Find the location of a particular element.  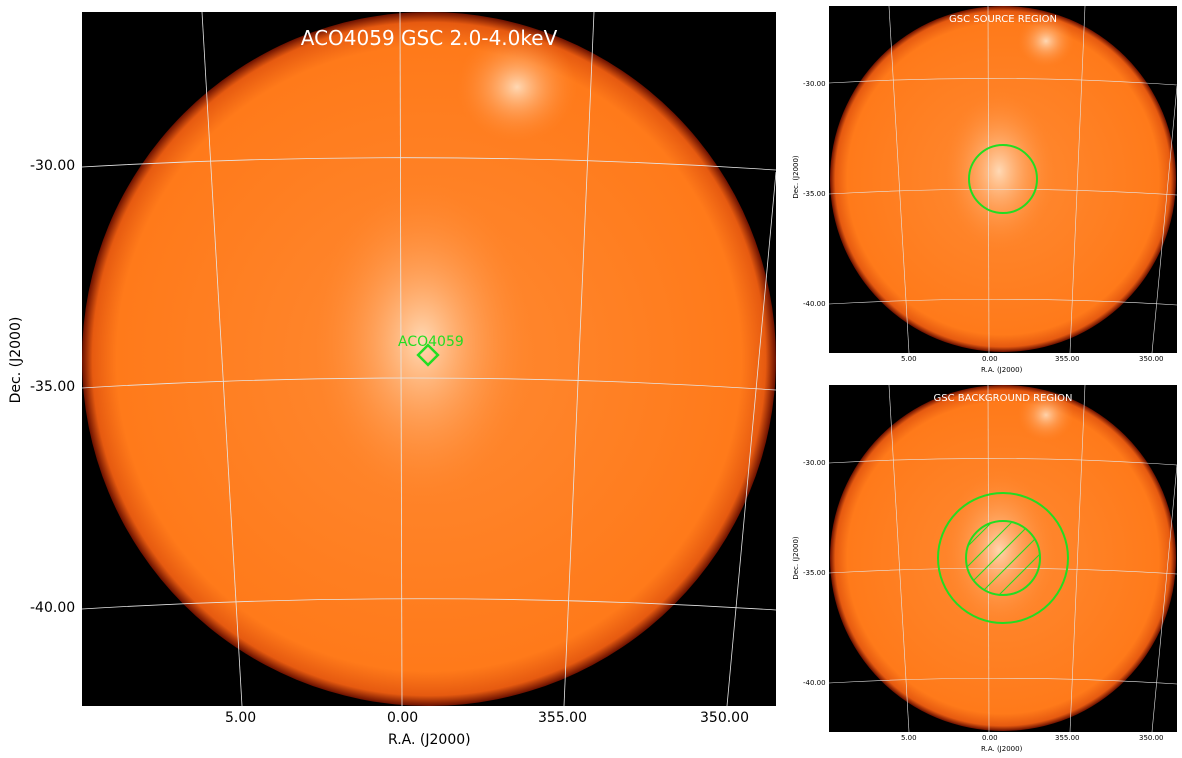

background-x-tick-1: 5.00 is located at coordinates (909, 738).